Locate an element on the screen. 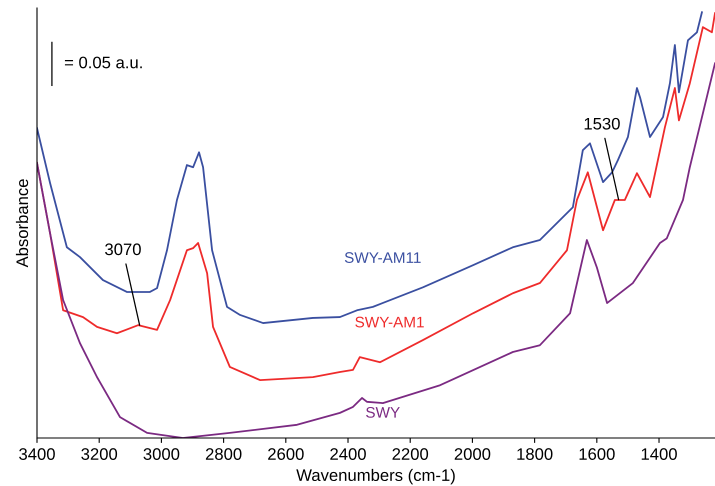 Image resolution: width=715 pixels, height=486 pixels. x-tick-label: 3400 is located at coordinates (37, 454).